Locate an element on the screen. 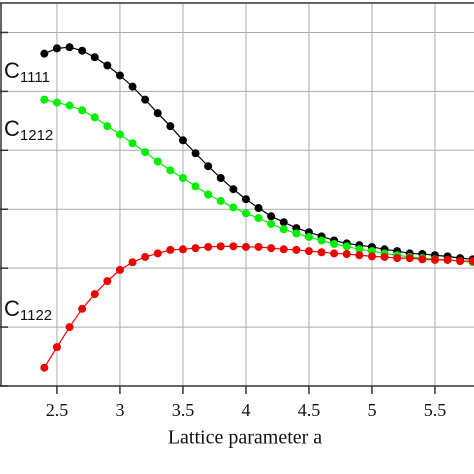 The image size is (474, 474). x-tick-label: 3.5 is located at coordinates (183, 410).